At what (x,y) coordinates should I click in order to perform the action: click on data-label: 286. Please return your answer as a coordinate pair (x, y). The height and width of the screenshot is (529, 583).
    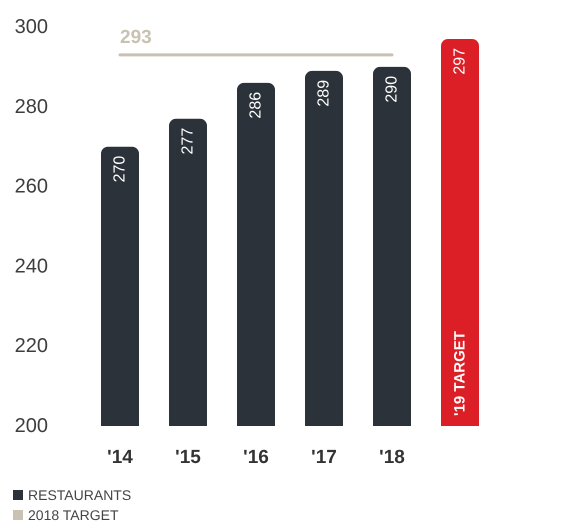
    Looking at the image, I should click on (256, 105).